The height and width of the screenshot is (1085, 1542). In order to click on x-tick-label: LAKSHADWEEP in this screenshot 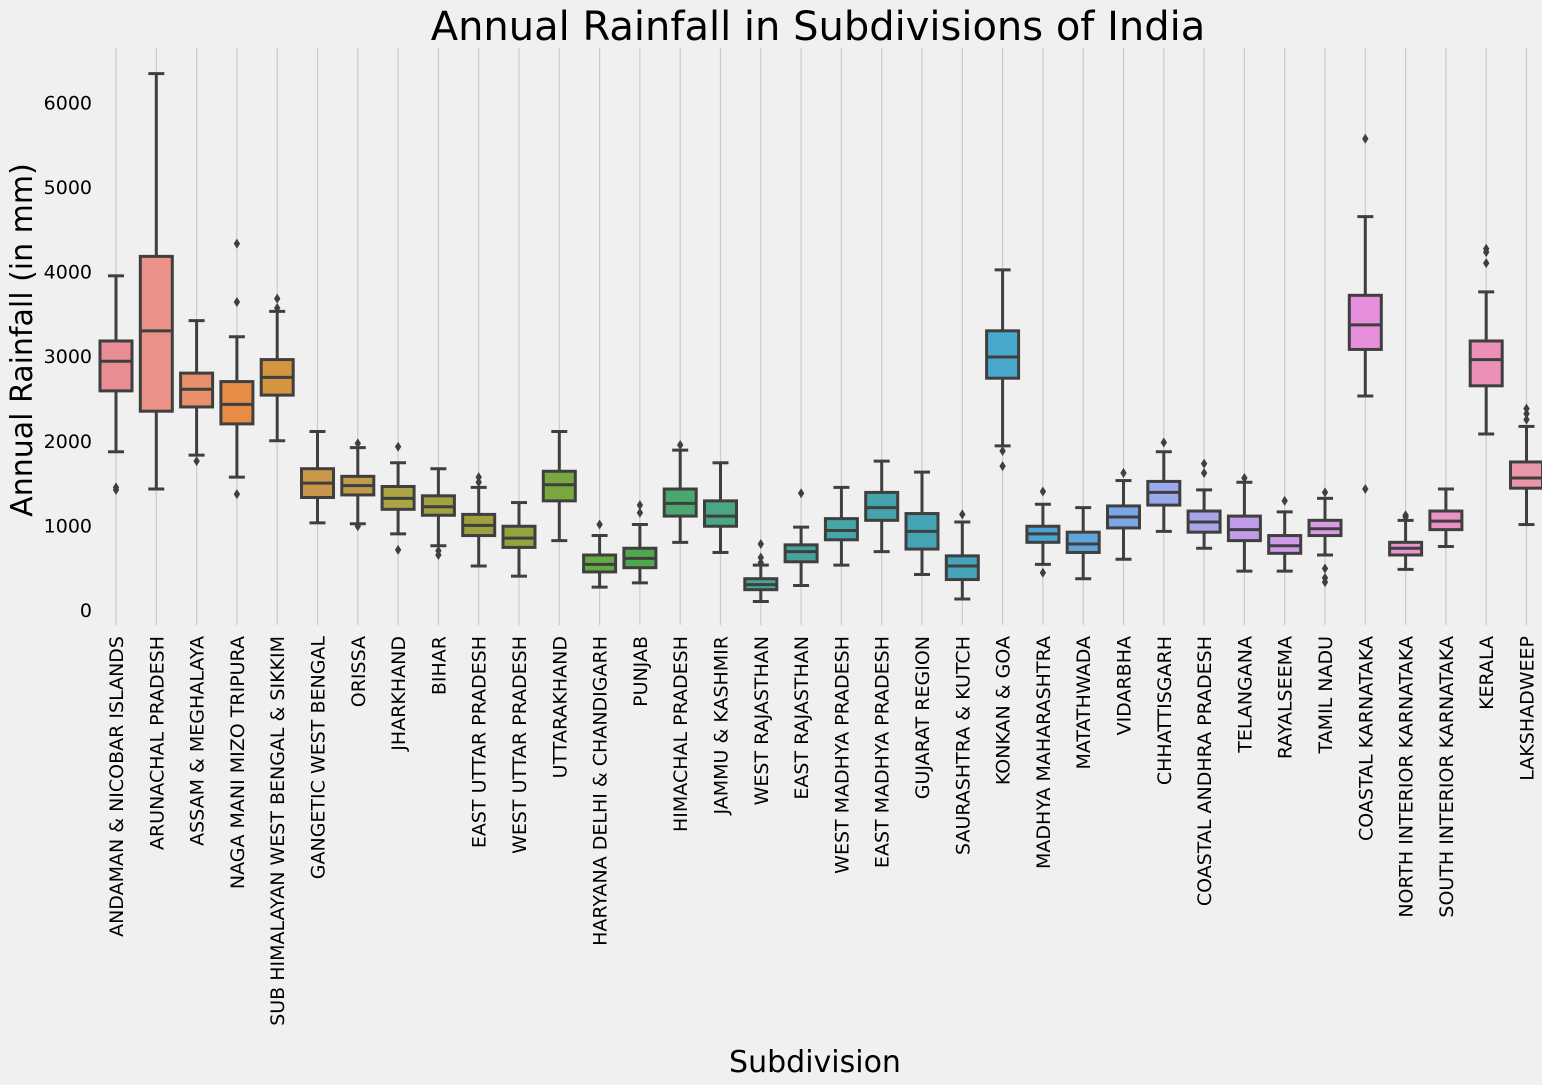, I will do `click(1528, 708)`.